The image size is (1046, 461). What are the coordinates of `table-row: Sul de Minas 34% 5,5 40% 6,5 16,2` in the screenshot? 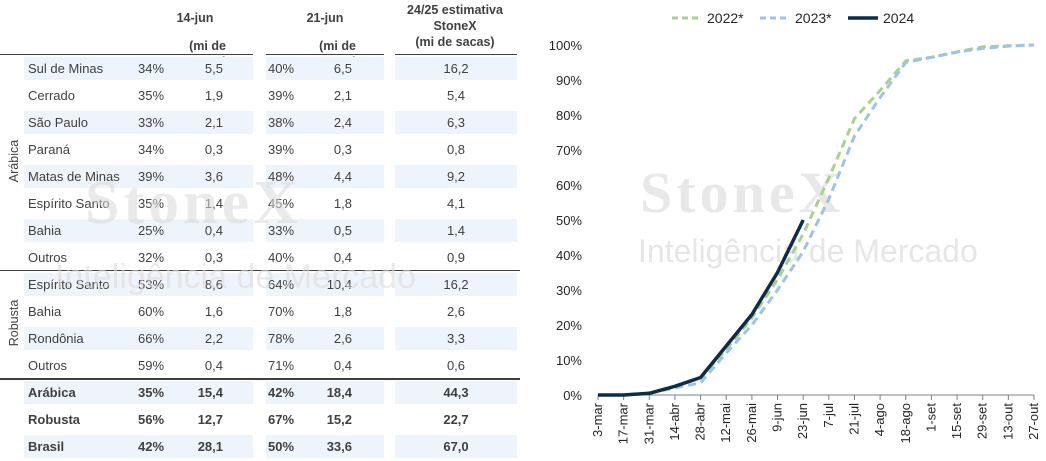 It's located at (260, 68).